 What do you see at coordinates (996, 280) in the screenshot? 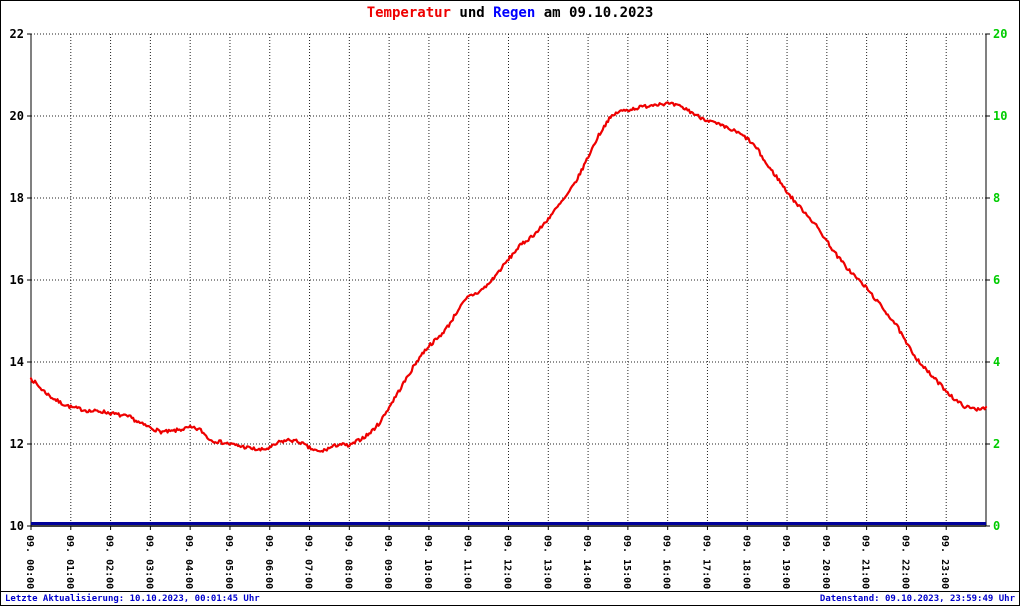
I see `svg-text: 6` at bounding box center [996, 280].